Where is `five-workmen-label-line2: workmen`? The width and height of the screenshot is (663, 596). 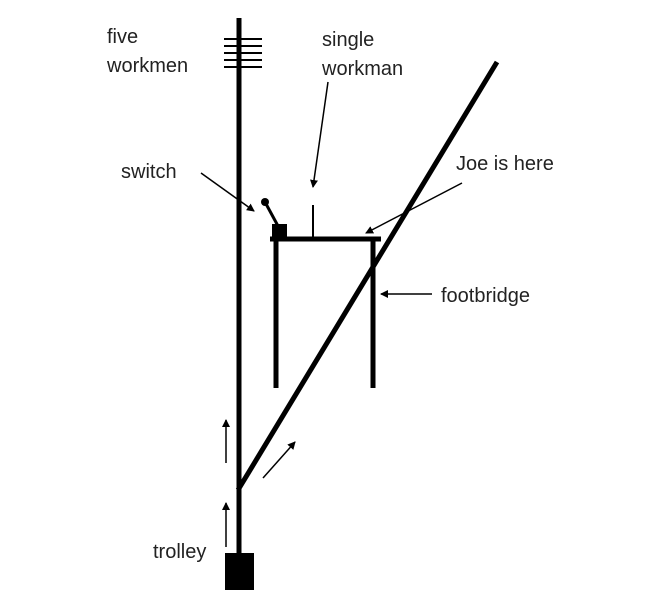
five-workmen-label-line2: workmen is located at coordinates (147, 66).